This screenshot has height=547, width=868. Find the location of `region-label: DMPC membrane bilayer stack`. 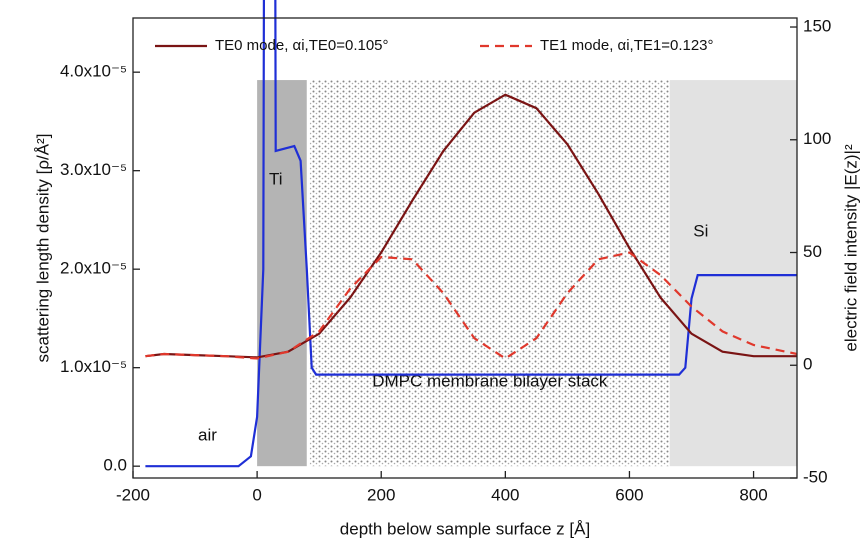

region-label: DMPC membrane bilayer stack is located at coordinates (490, 380).